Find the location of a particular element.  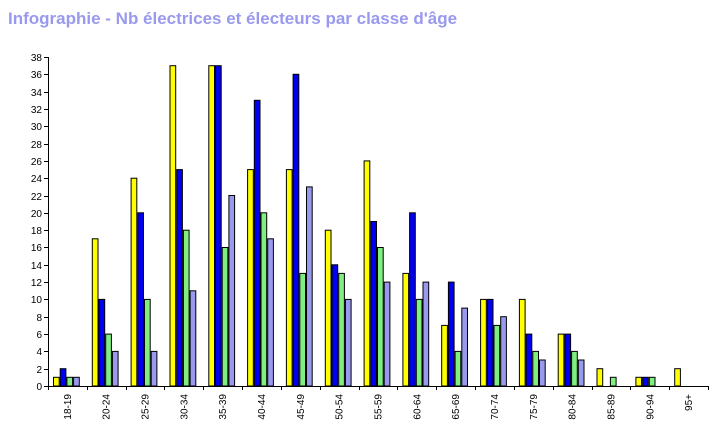

x-tick-label: 80-84 is located at coordinates (573, 407).